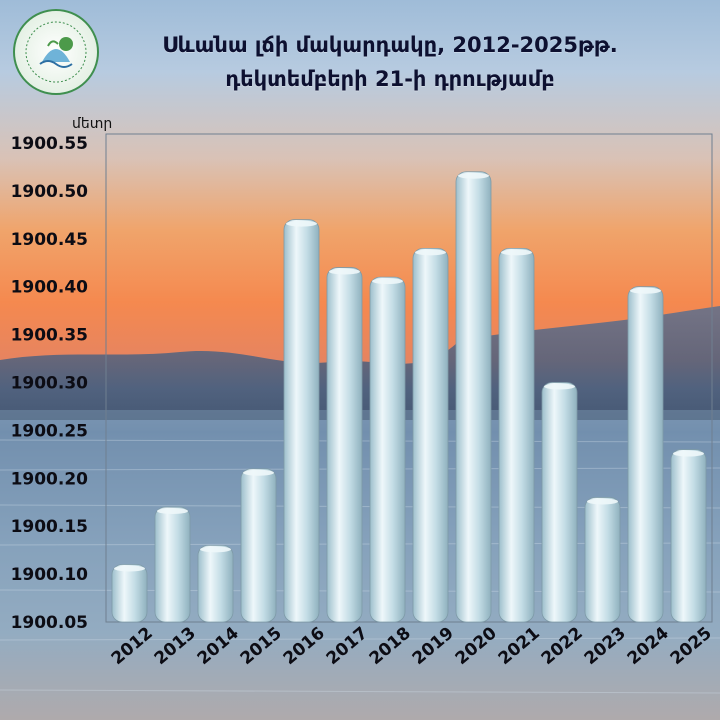  I want to click on y-tick-label: 1900.30, so click(50, 384).